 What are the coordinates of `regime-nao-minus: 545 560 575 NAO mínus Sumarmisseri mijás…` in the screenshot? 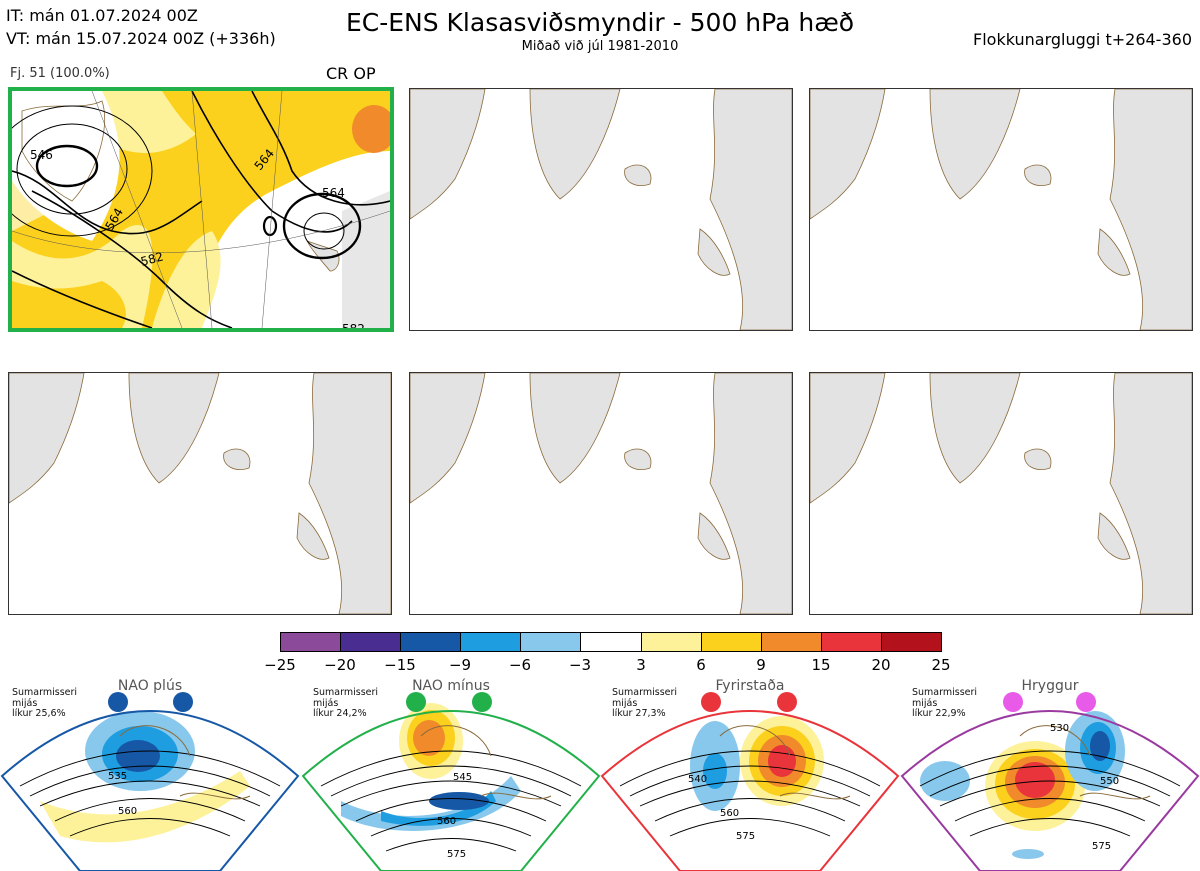 It's located at (451, 773).